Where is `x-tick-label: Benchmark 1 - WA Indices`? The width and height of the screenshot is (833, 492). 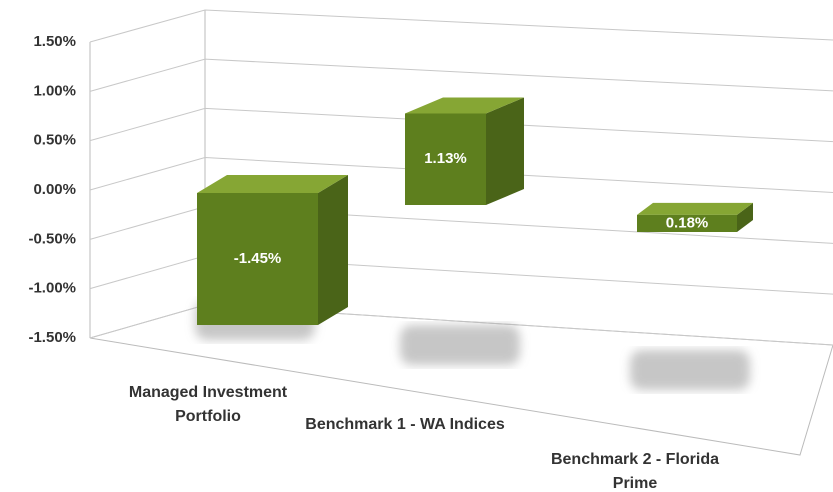
x-tick-label: Benchmark 1 - WA Indices is located at coordinates (405, 424).